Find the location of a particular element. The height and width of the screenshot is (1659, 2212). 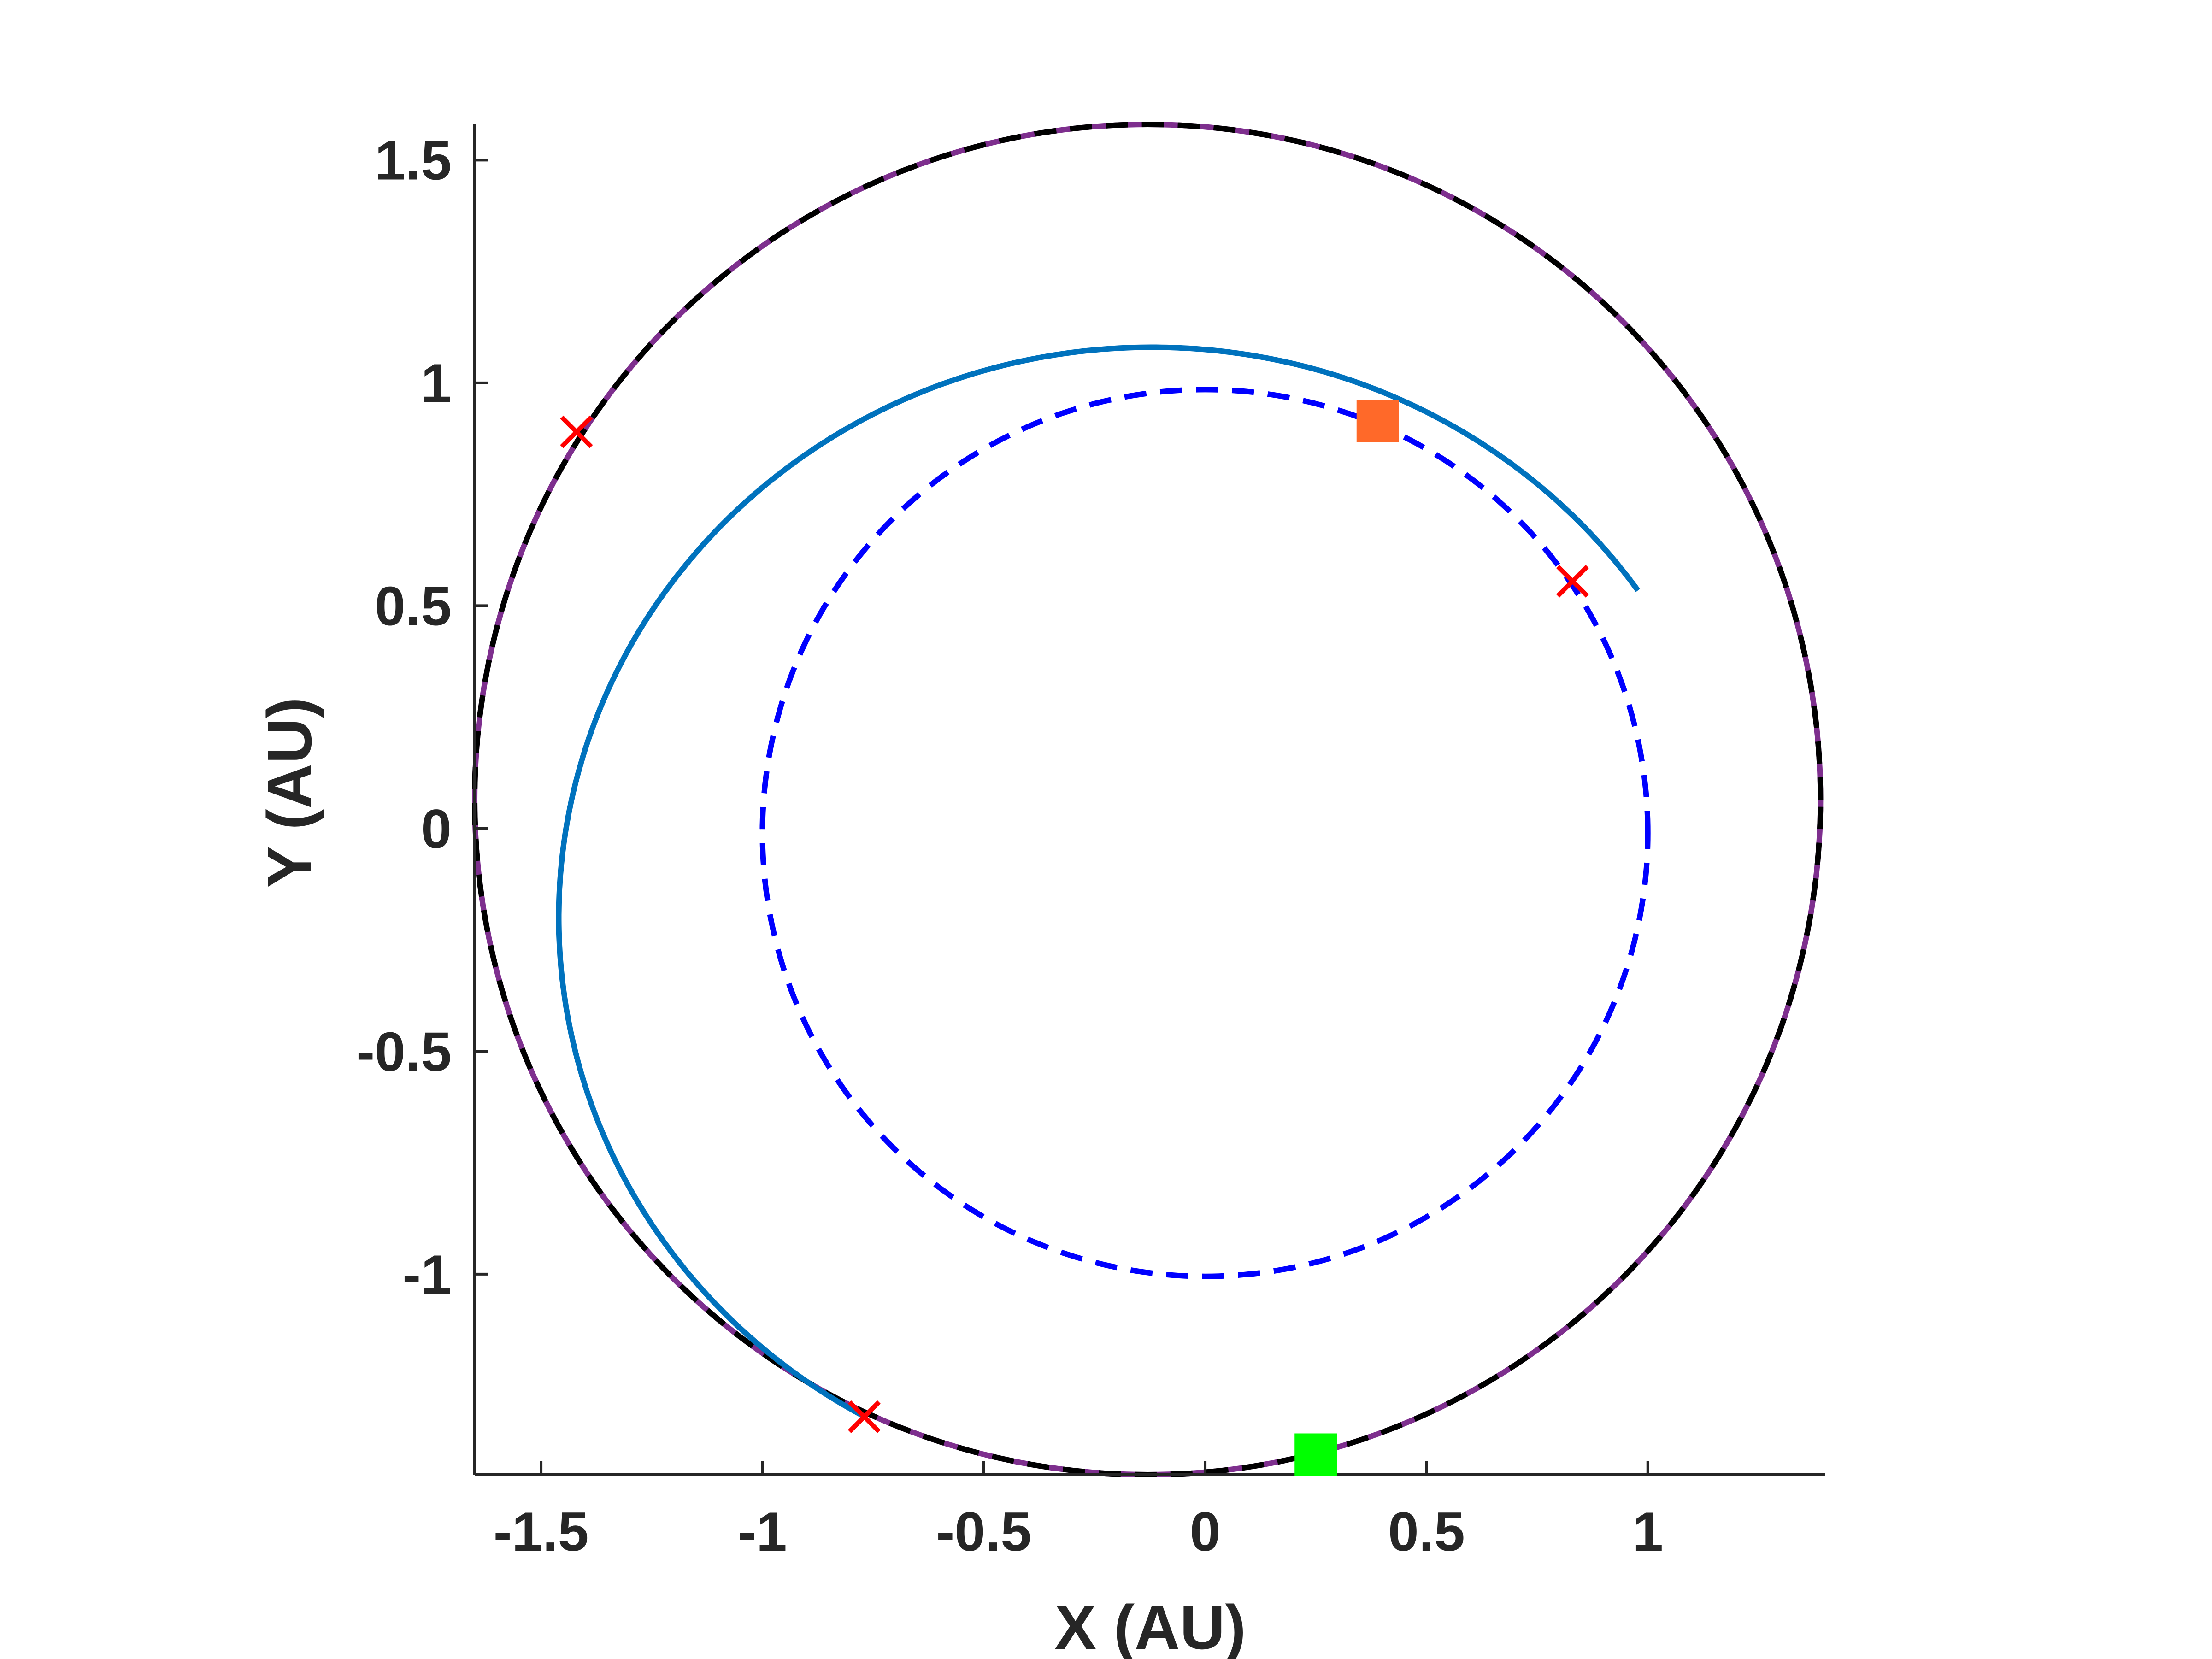

x-tick-label: -1 is located at coordinates (762, 1532).